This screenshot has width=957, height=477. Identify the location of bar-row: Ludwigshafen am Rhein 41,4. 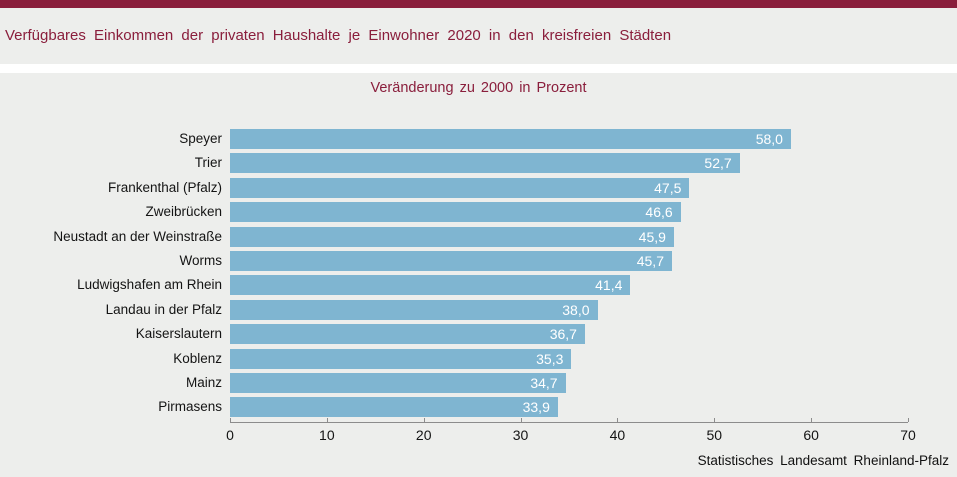
(453, 285).